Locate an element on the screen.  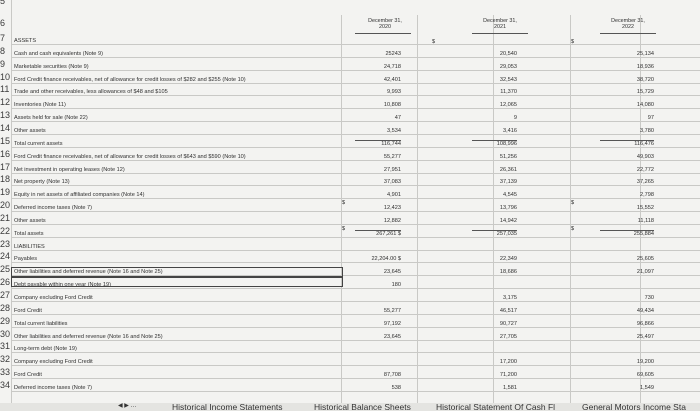
row-number: 33 is located at coordinates (5, 372).